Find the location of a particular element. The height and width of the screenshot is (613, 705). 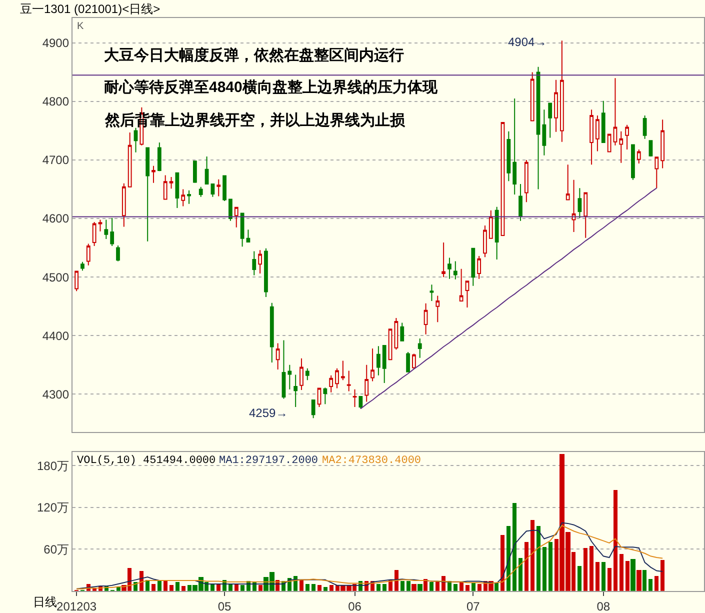

x-tick-label: 05 is located at coordinates (225, 606).